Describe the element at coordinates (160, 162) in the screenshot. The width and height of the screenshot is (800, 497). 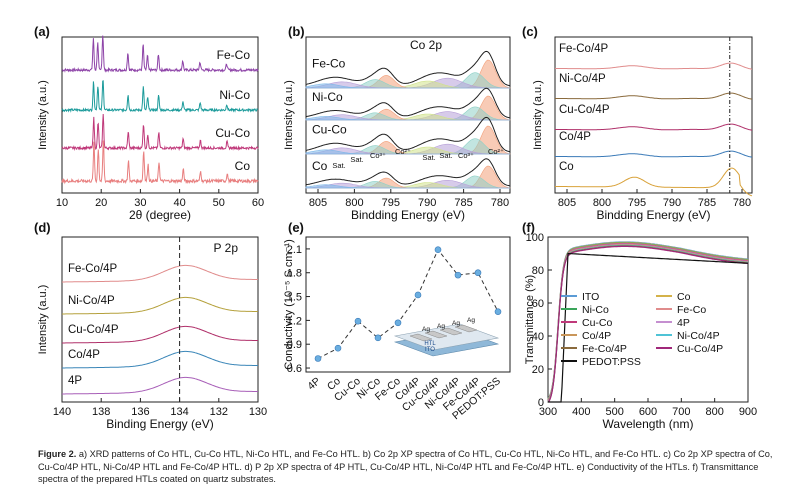
I see `xrd-series-Co` at that location.